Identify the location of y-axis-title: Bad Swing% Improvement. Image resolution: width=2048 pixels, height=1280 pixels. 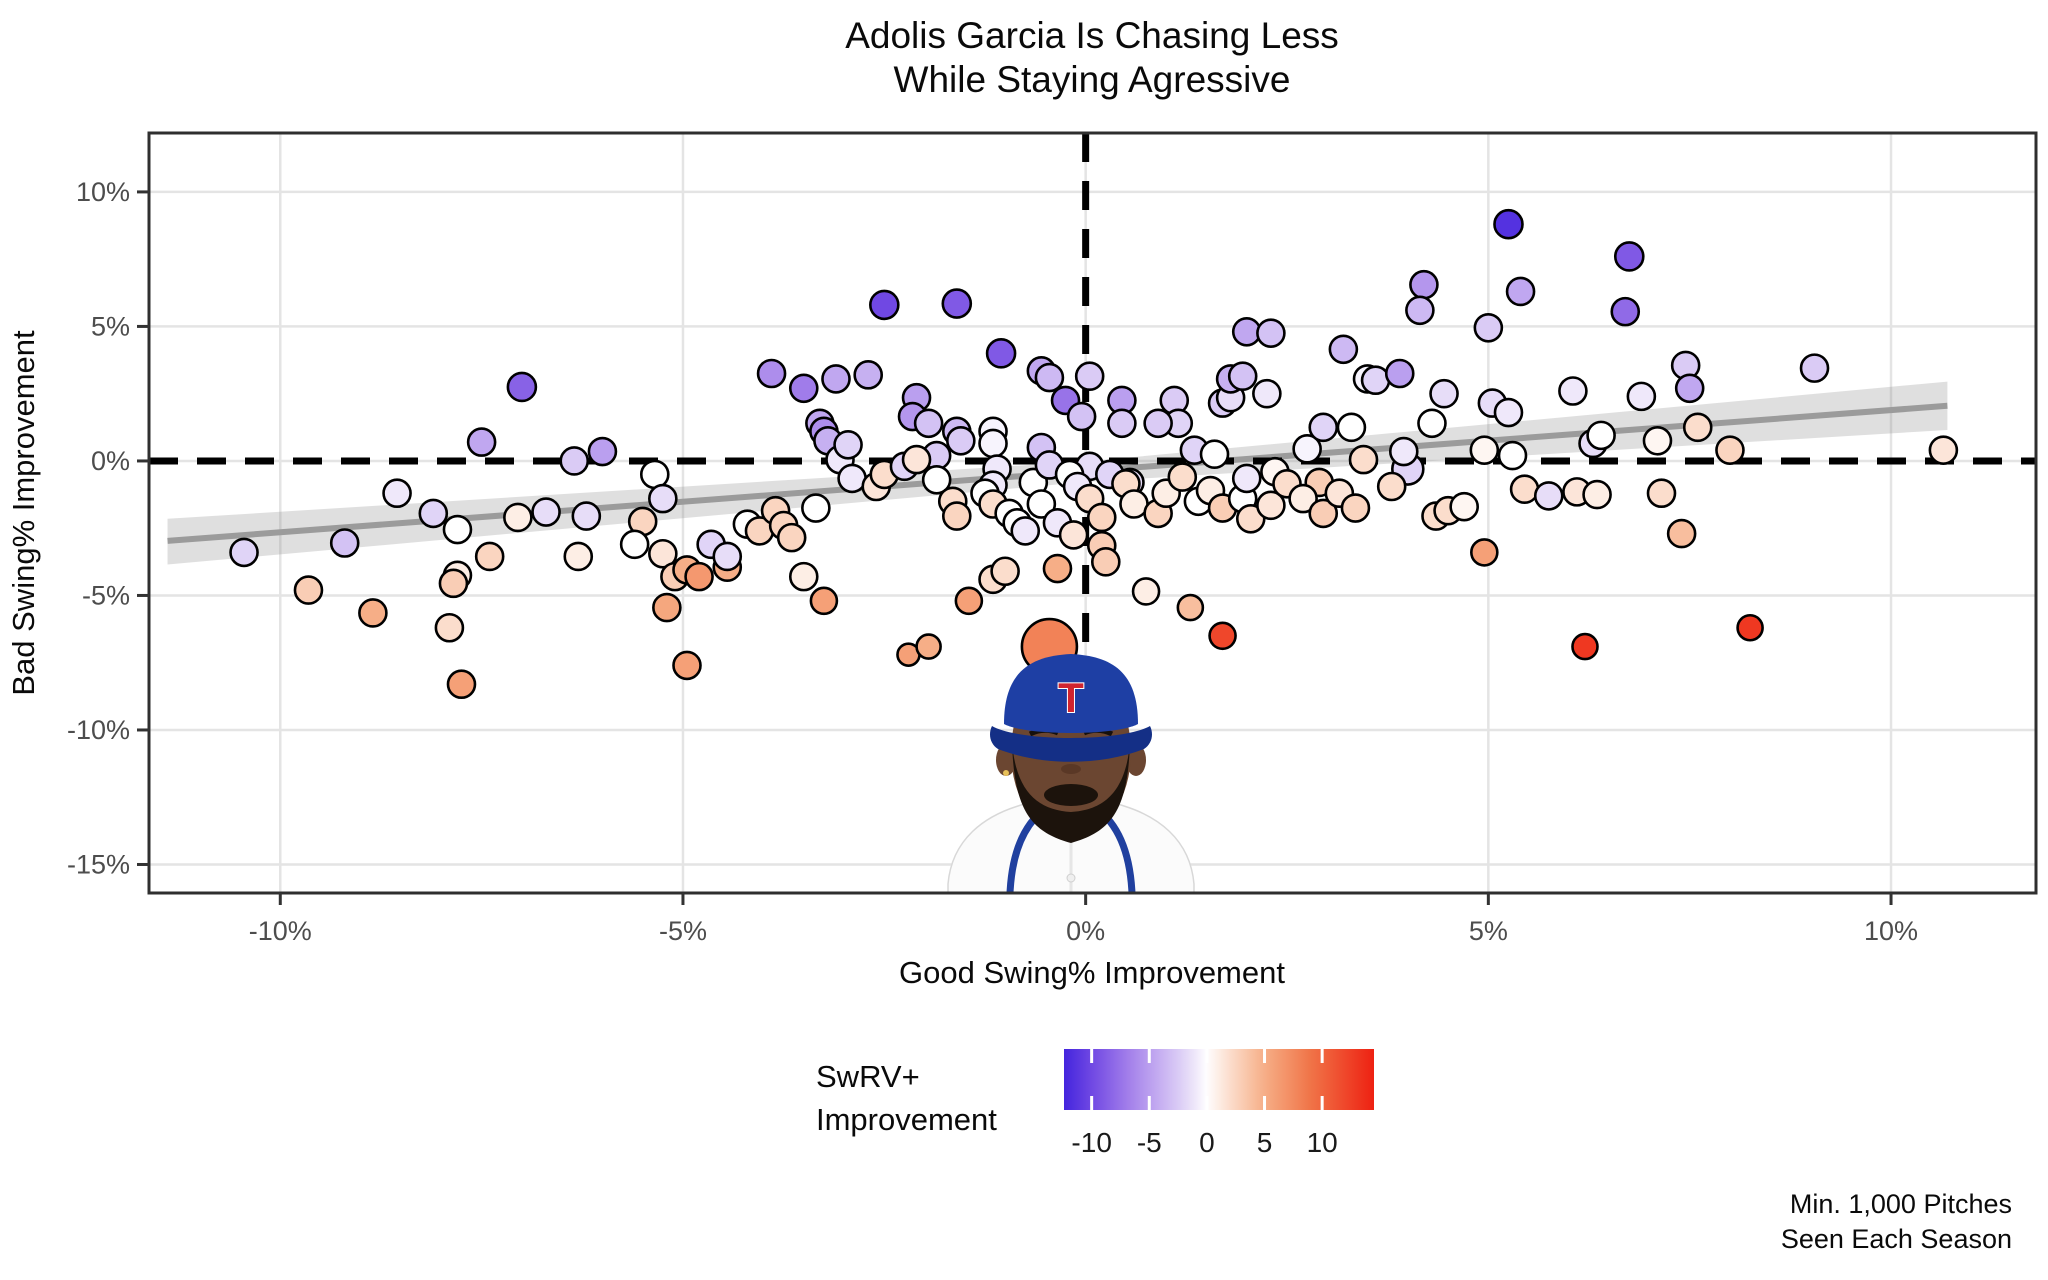
(23, 513).